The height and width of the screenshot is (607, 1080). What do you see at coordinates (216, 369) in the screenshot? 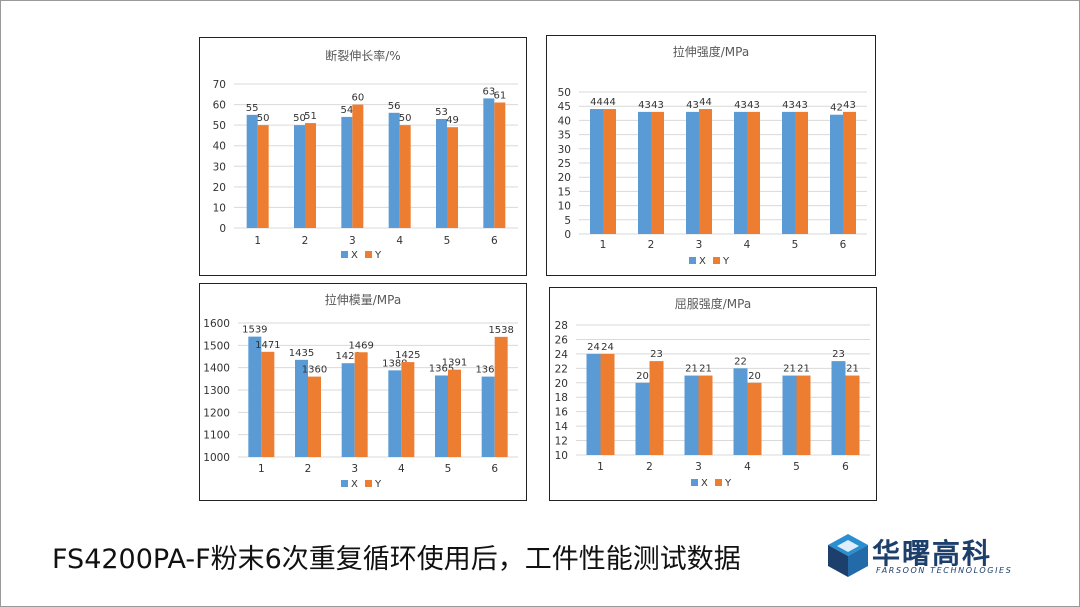
I see `y-tick-label: 1400` at bounding box center [216, 369].